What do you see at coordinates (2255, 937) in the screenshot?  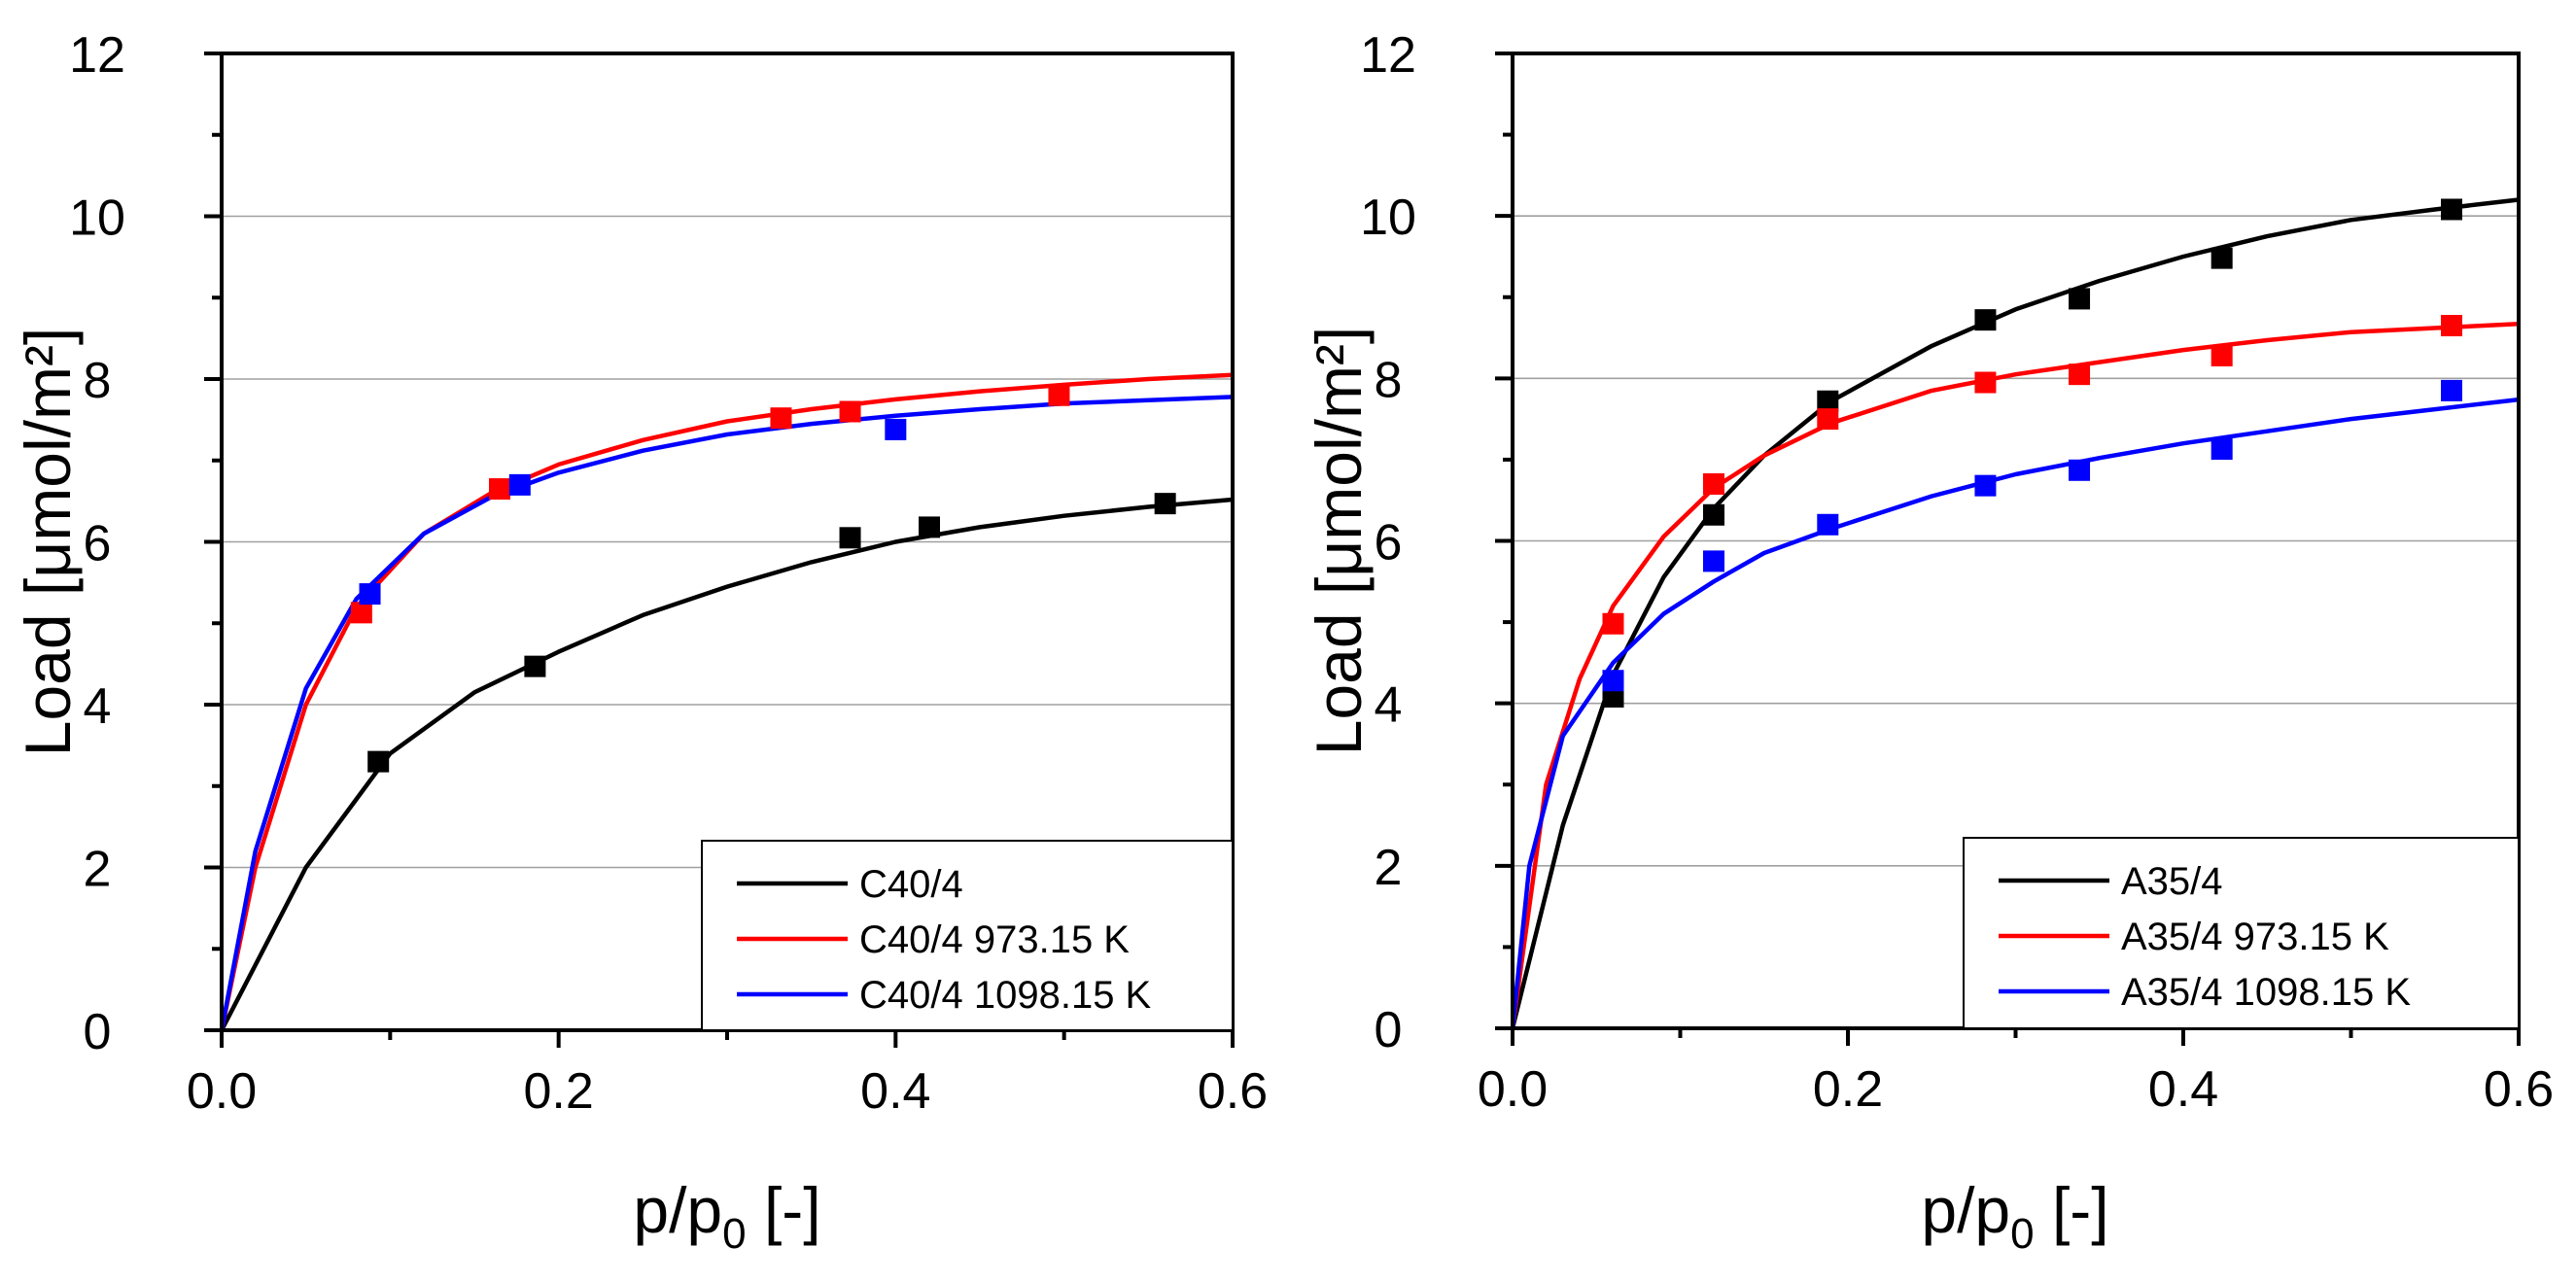 I see `legend-label-2: A35/4 973.15 K` at bounding box center [2255, 937].